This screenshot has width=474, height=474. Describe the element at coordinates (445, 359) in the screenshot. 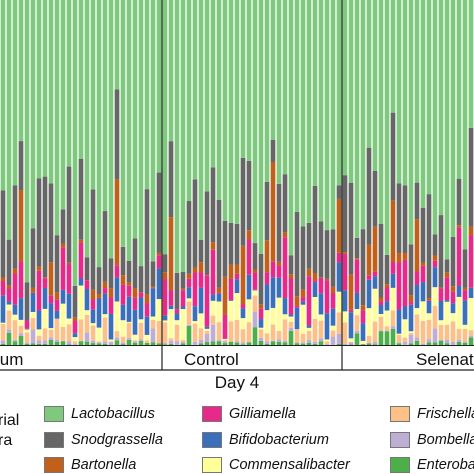

I see `group-label-3: Selenat` at that location.